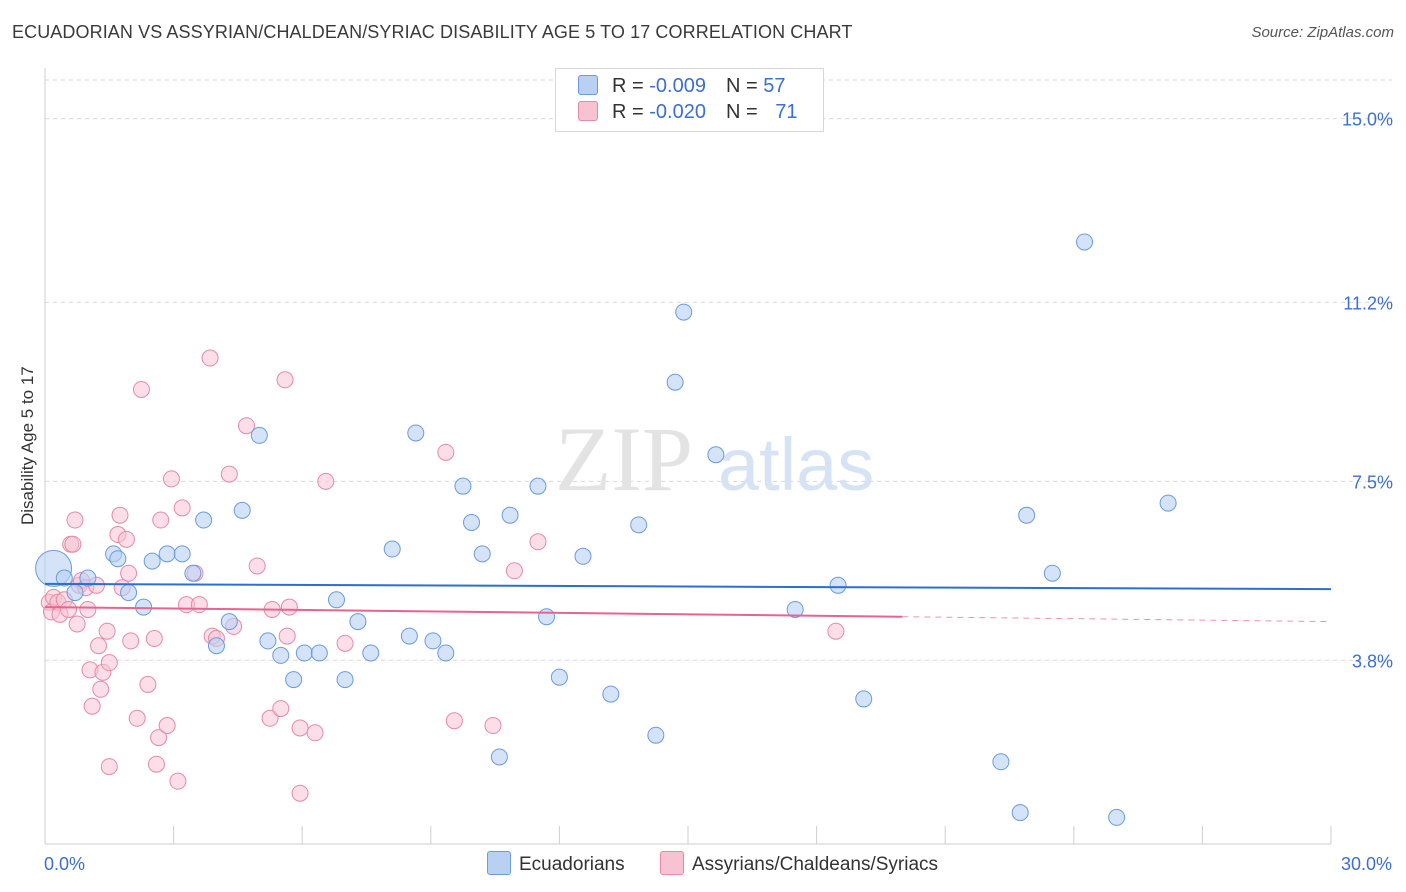 This screenshot has height=892, width=1406. What do you see at coordinates (473, 612) in the screenshot?
I see `trend-line-assyrians` at bounding box center [473, 612].